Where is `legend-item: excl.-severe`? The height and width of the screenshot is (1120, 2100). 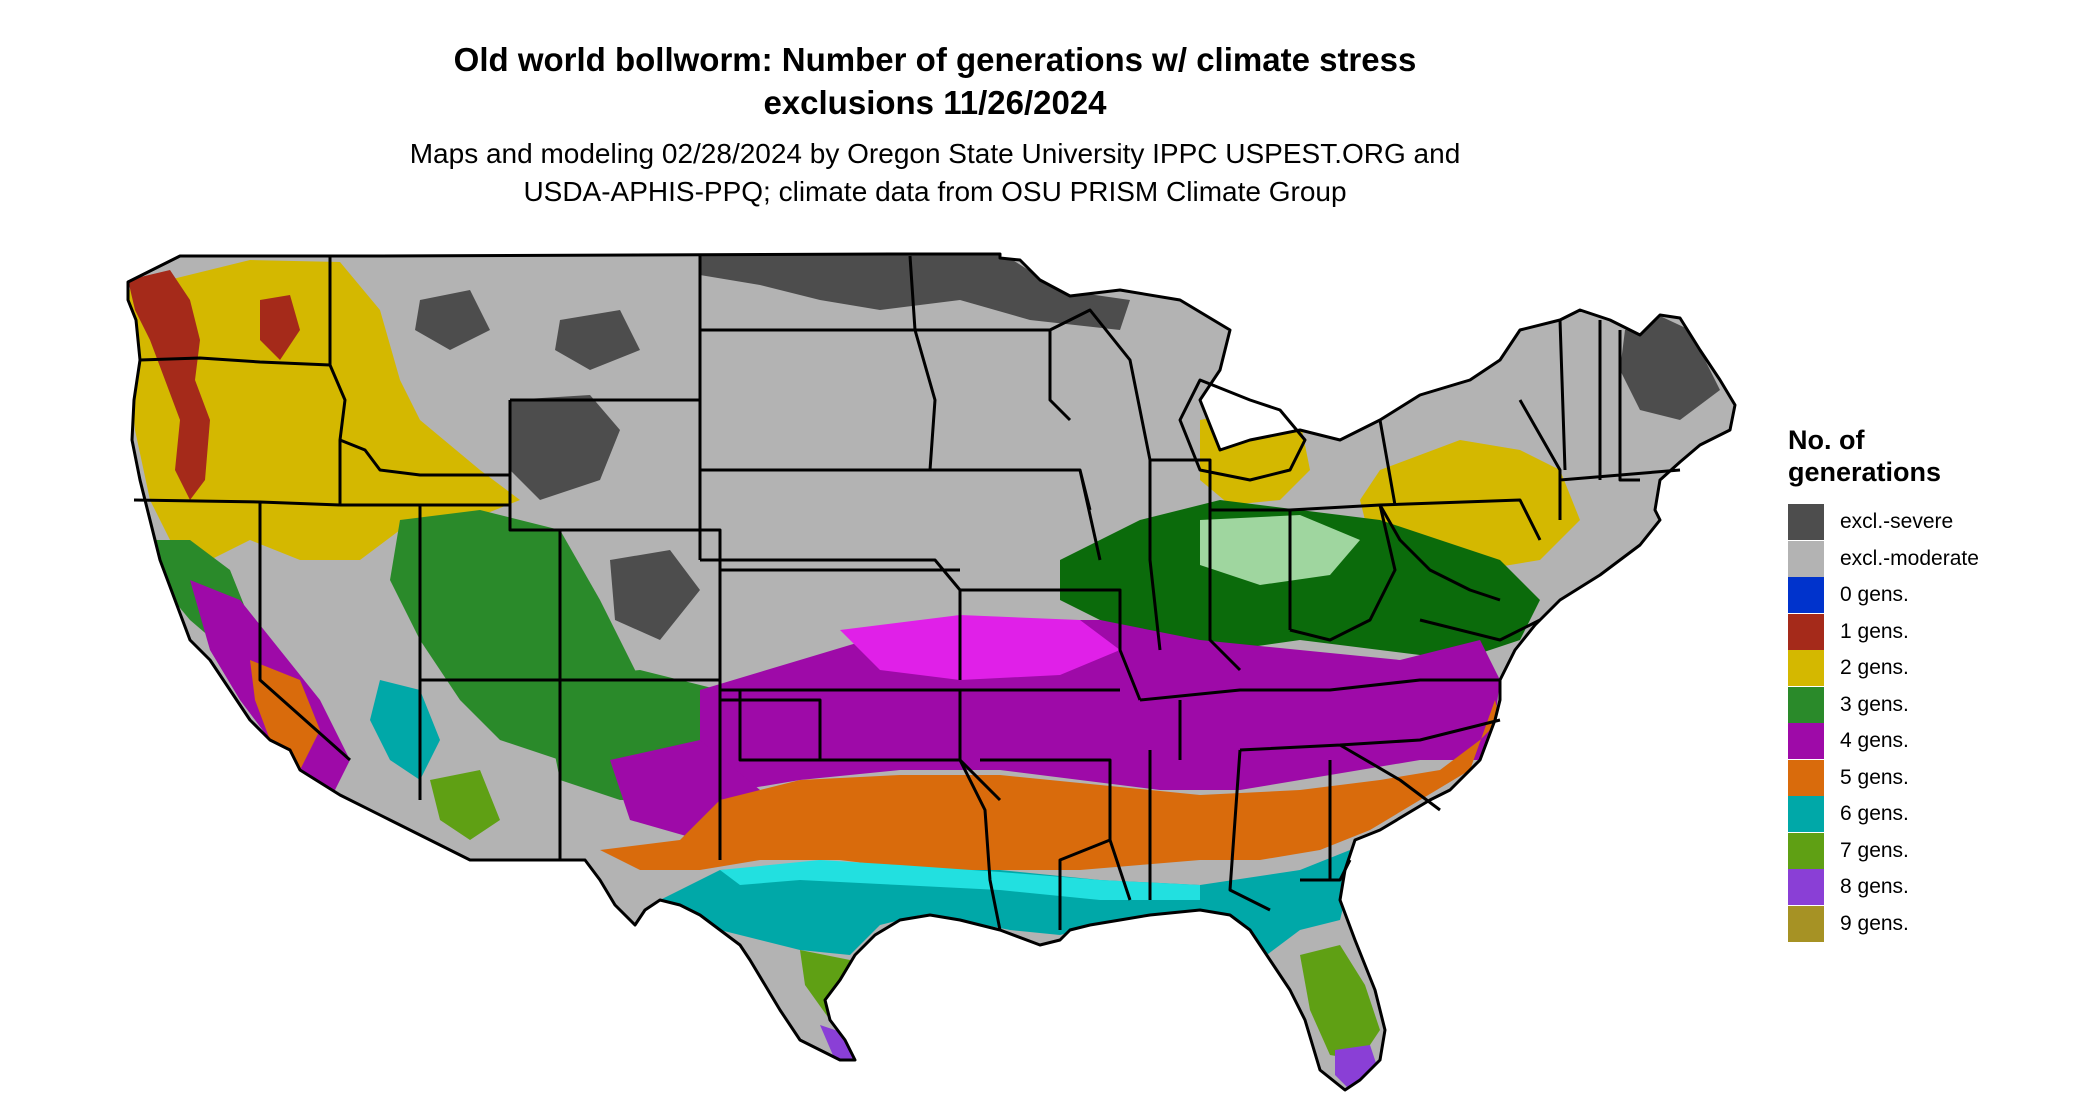
legend-item: excl.-severe is located at coordinates (1870, 522).